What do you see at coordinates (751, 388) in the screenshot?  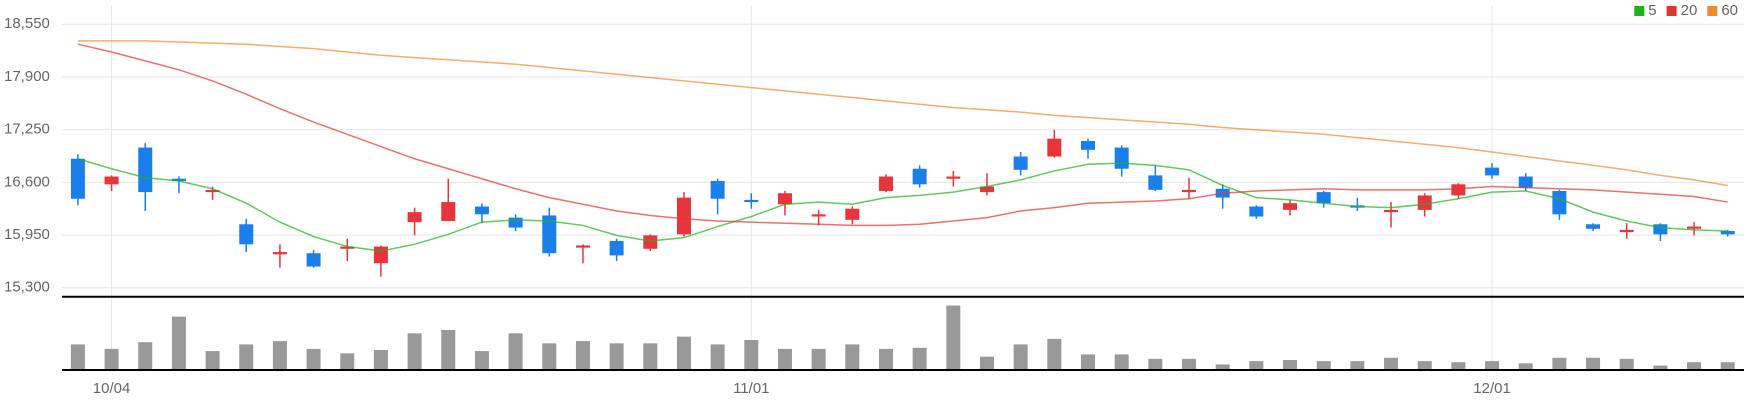 I see `x-tick-label: 11/01` at bounding box center [751, 388].